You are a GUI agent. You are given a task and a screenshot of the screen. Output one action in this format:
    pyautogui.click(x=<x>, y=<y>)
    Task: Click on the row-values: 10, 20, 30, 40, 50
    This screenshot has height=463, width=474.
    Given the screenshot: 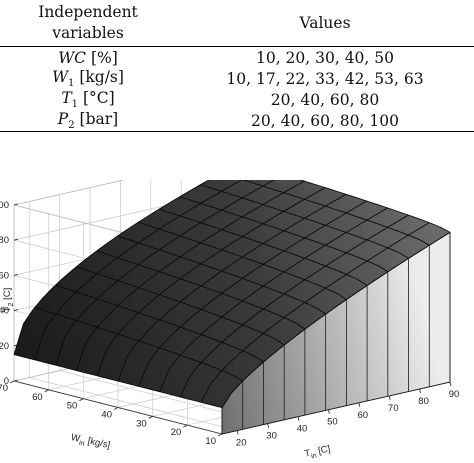 What is the action you would take?
    pyautogui.click(x=325, y=57)
    